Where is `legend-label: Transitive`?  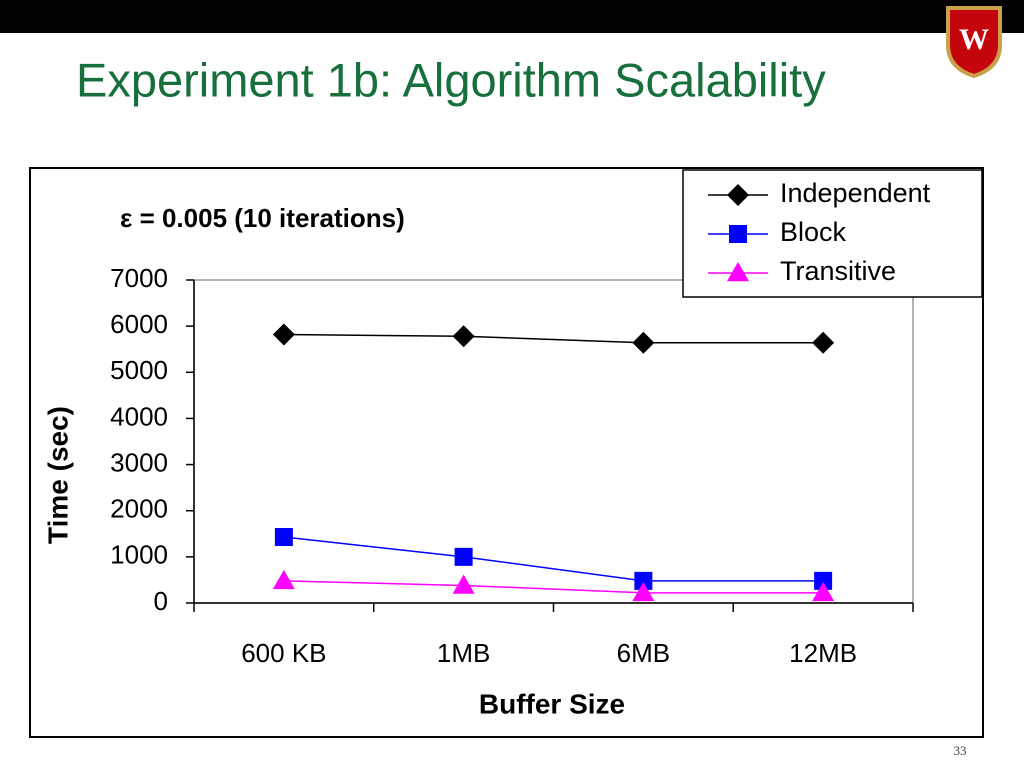 legend-label: Transitive is located at coordinates (838, 271).